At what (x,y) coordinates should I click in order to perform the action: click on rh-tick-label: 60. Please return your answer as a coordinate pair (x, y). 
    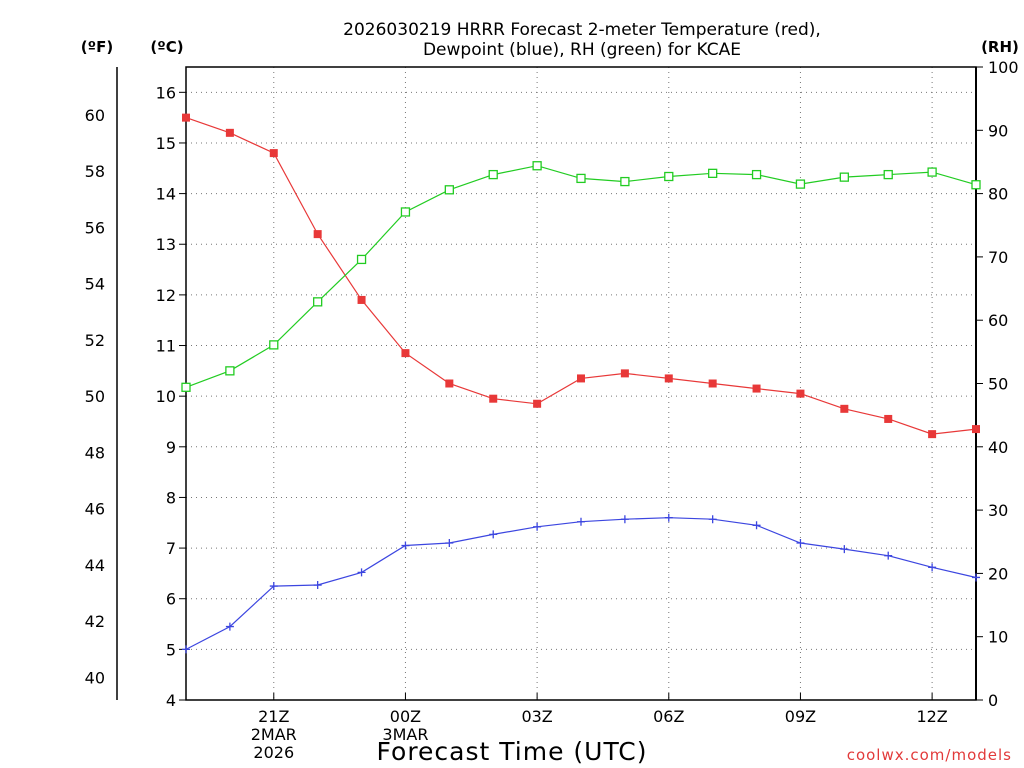
    Looking at the image, I should click on (998, 320).